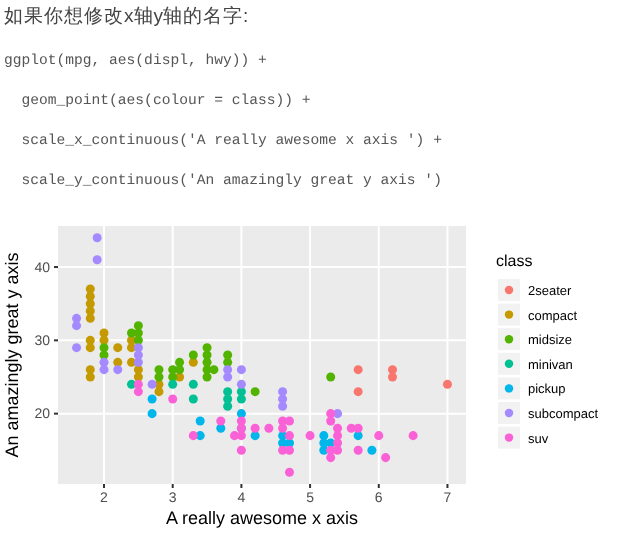 The image size is (640, 536). I want to click on legend-title: class, so click(514, 261).